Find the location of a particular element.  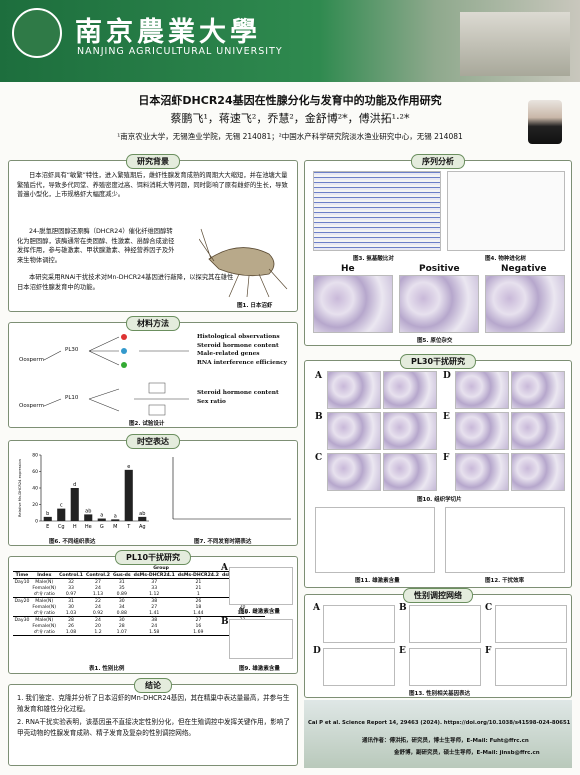

figure-caption: 图5. 原位杂交 is located at coordinates (435, 341).